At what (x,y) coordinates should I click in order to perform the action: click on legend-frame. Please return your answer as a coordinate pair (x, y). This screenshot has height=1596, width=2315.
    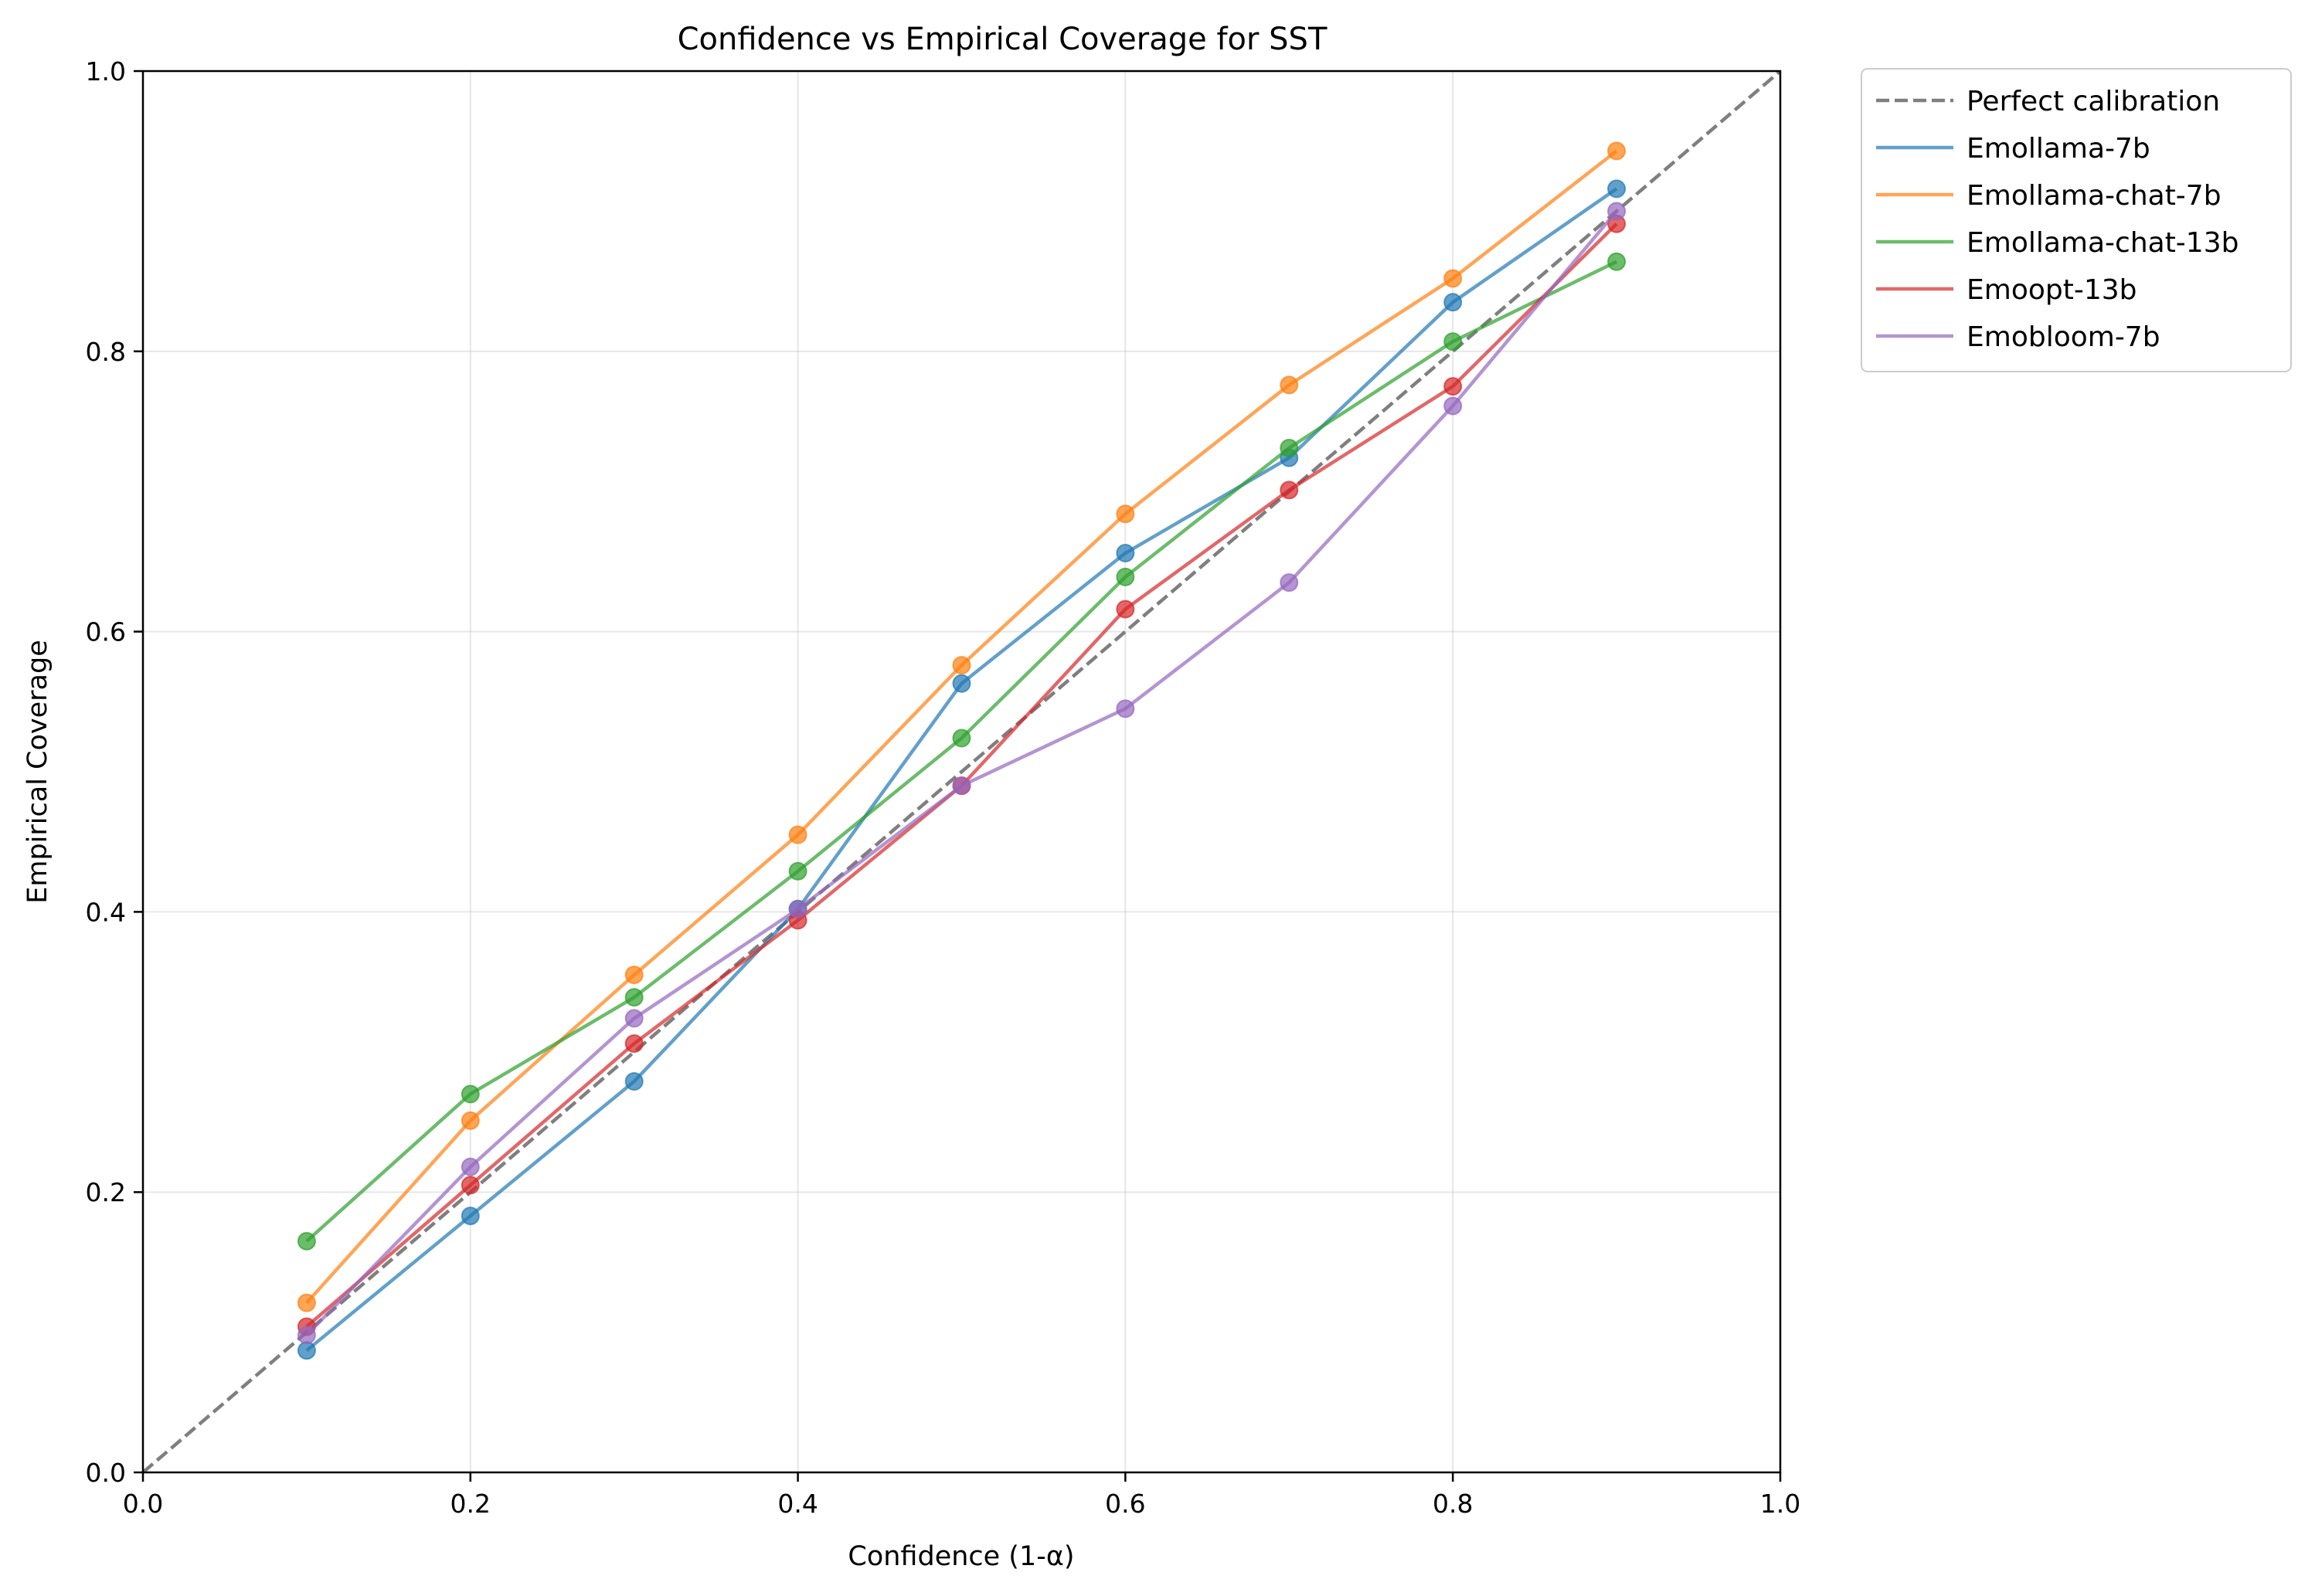
    Looking at the image, I should click on (2077, 220).